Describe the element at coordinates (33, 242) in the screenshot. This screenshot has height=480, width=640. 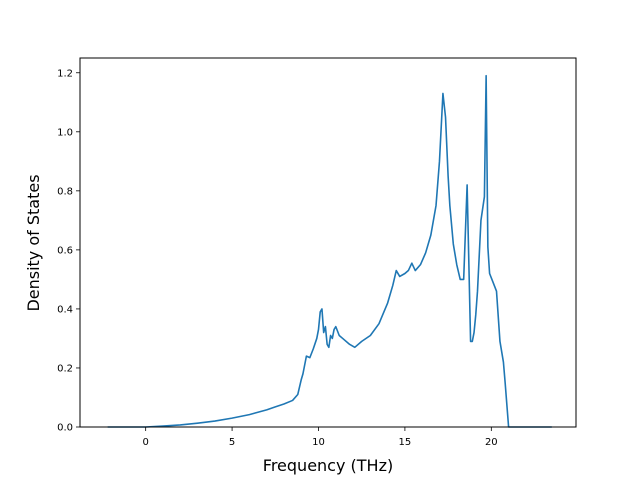
I see `y-axis-label: Density of States` at that location.